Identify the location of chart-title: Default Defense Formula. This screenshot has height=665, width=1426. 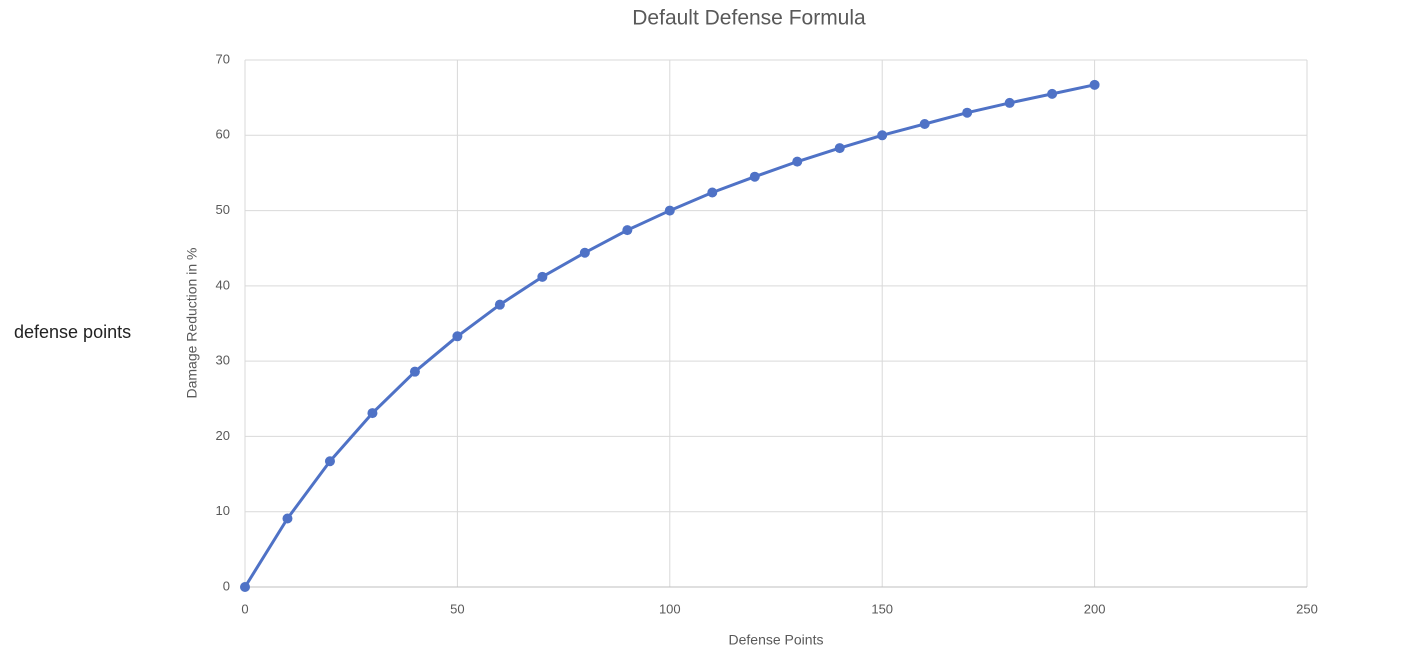
(749, 18).